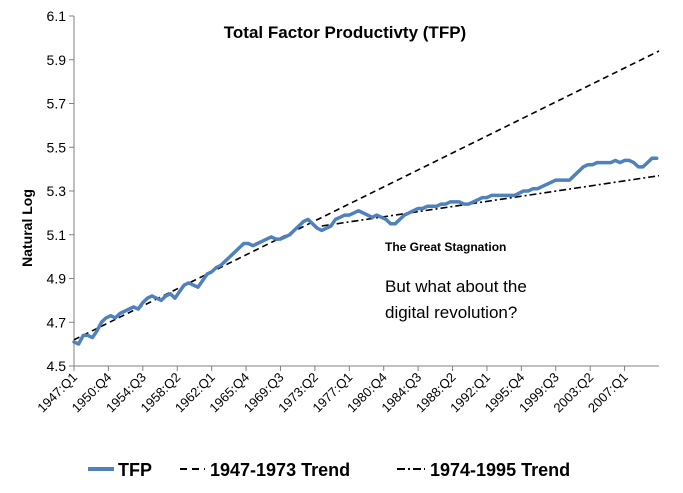 The height and width of the screenshot is (493, 683). What do you see at coordinates (500, 470) in the screenshot?
I see `legend-label-1974-1995-trend: 1974-1995 Trend` at bounding box center [500, 470].